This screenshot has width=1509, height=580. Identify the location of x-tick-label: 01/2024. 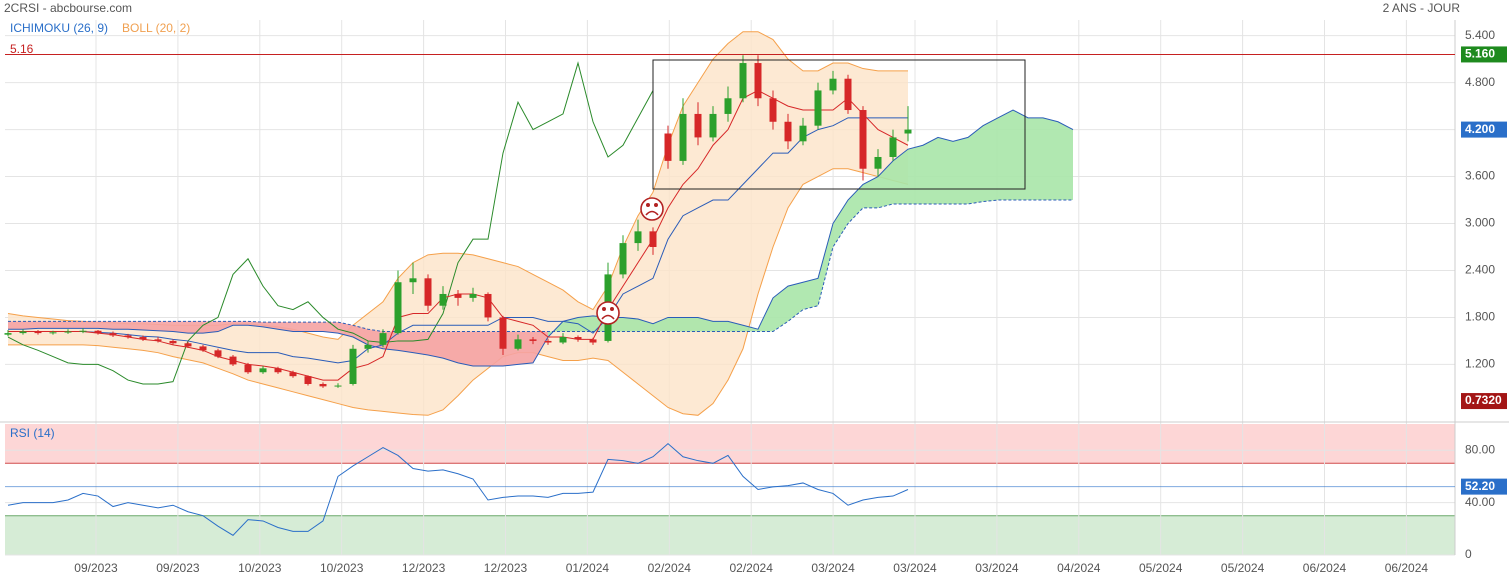
(588, 568).